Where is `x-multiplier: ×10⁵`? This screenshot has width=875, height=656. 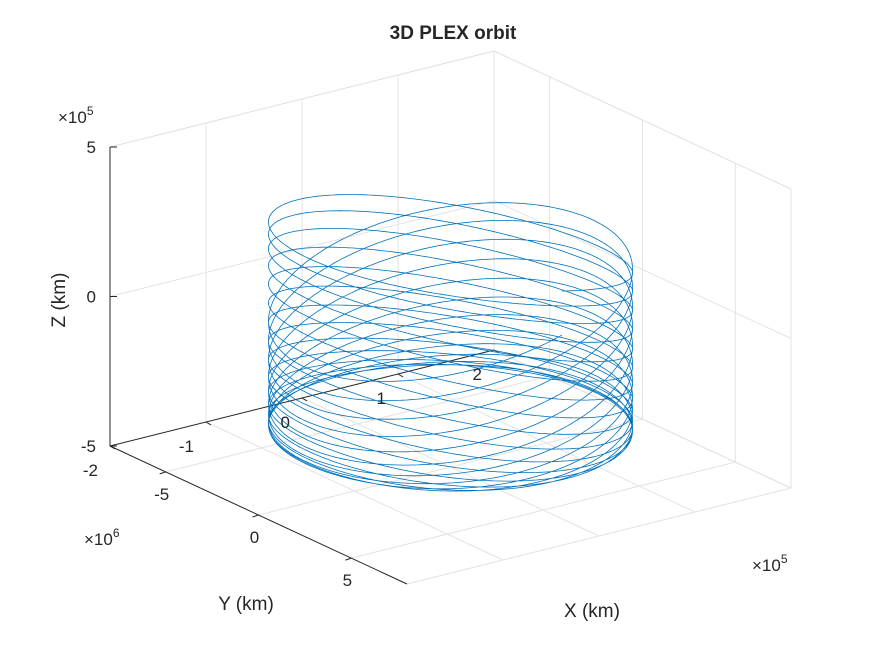
x-multiplier: ×10⁵ is located at coordinates (770, 563).